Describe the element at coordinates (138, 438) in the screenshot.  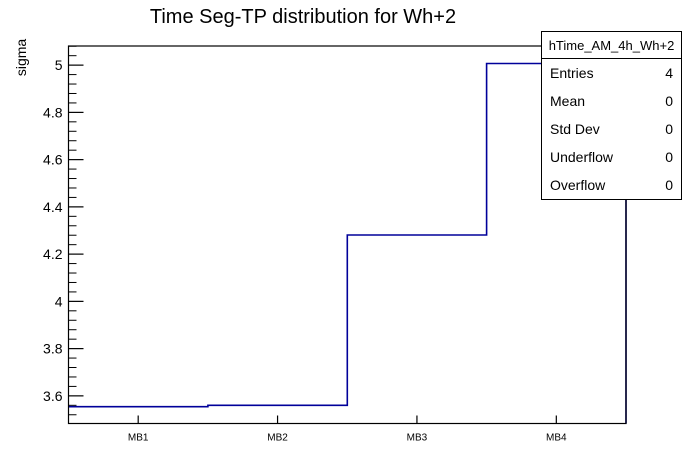
I see `x-tick-label: MB1` at that location.